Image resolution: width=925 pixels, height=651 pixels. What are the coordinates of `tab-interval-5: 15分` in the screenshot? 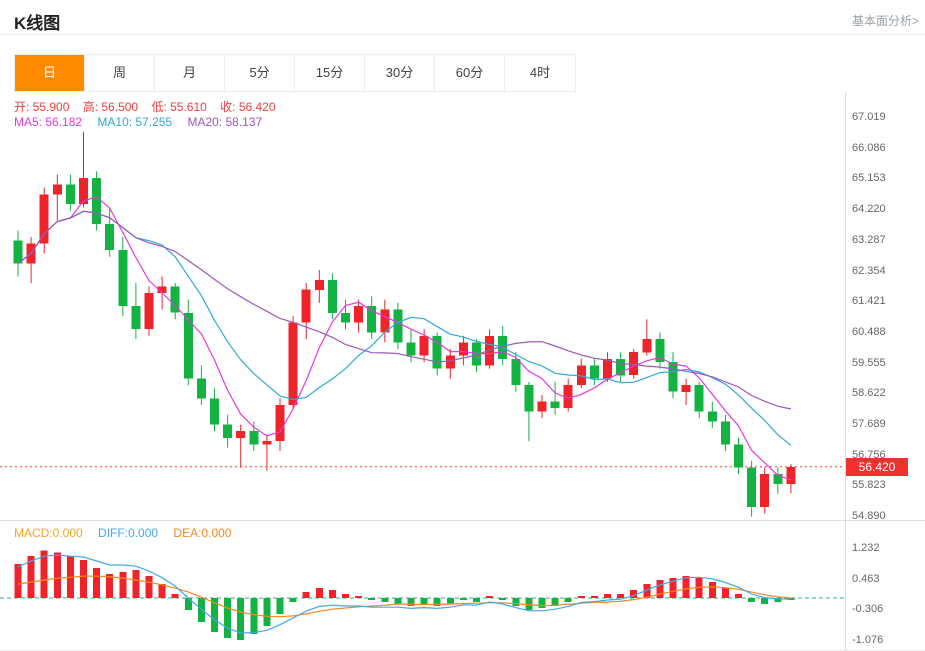 It's located at (330, 73).